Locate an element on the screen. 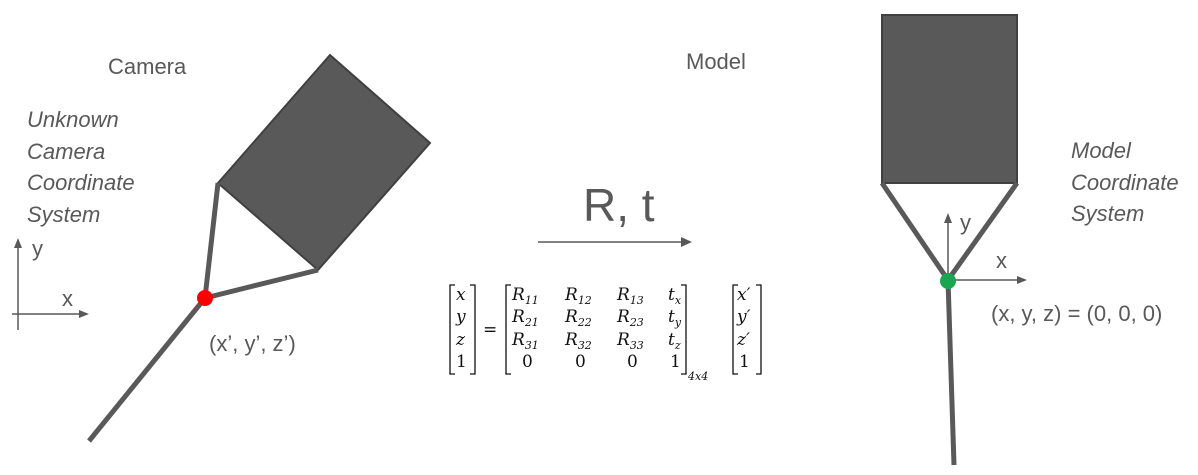 This screenshot has height=475, width=1198. model-axis-x-label: x is located at coordinates (1001, 260).